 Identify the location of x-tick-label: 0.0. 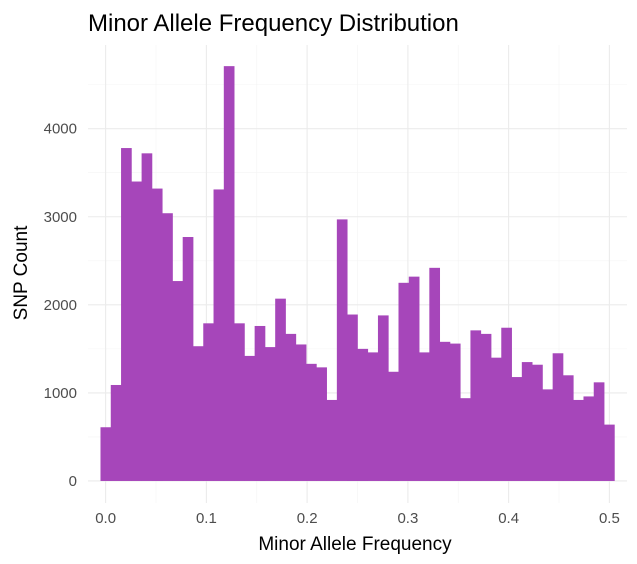
(105, 518).